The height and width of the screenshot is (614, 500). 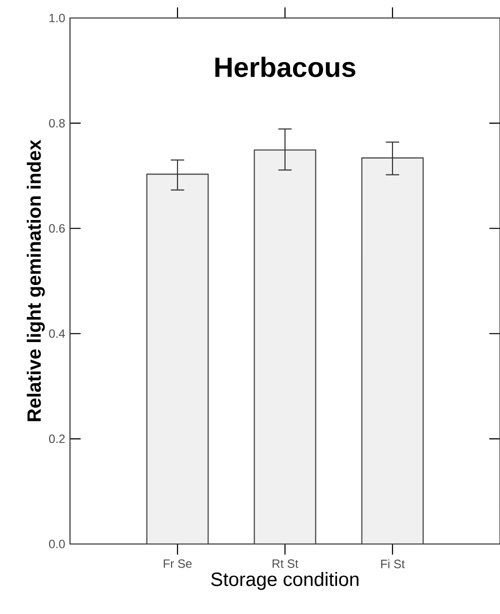 What do you see at coordinates (178, 563) in the screenshot?
I see `x-tick-label: Fr Se` at bounding box center [178, 563].